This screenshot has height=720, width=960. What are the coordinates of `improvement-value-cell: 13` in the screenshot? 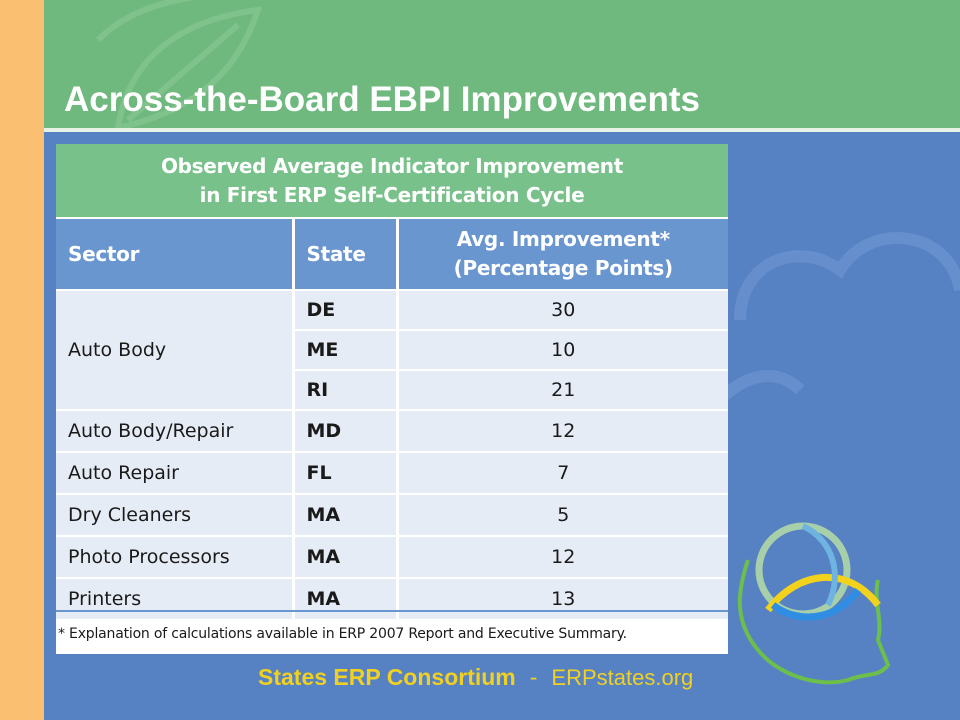 It's located at (562, 598).